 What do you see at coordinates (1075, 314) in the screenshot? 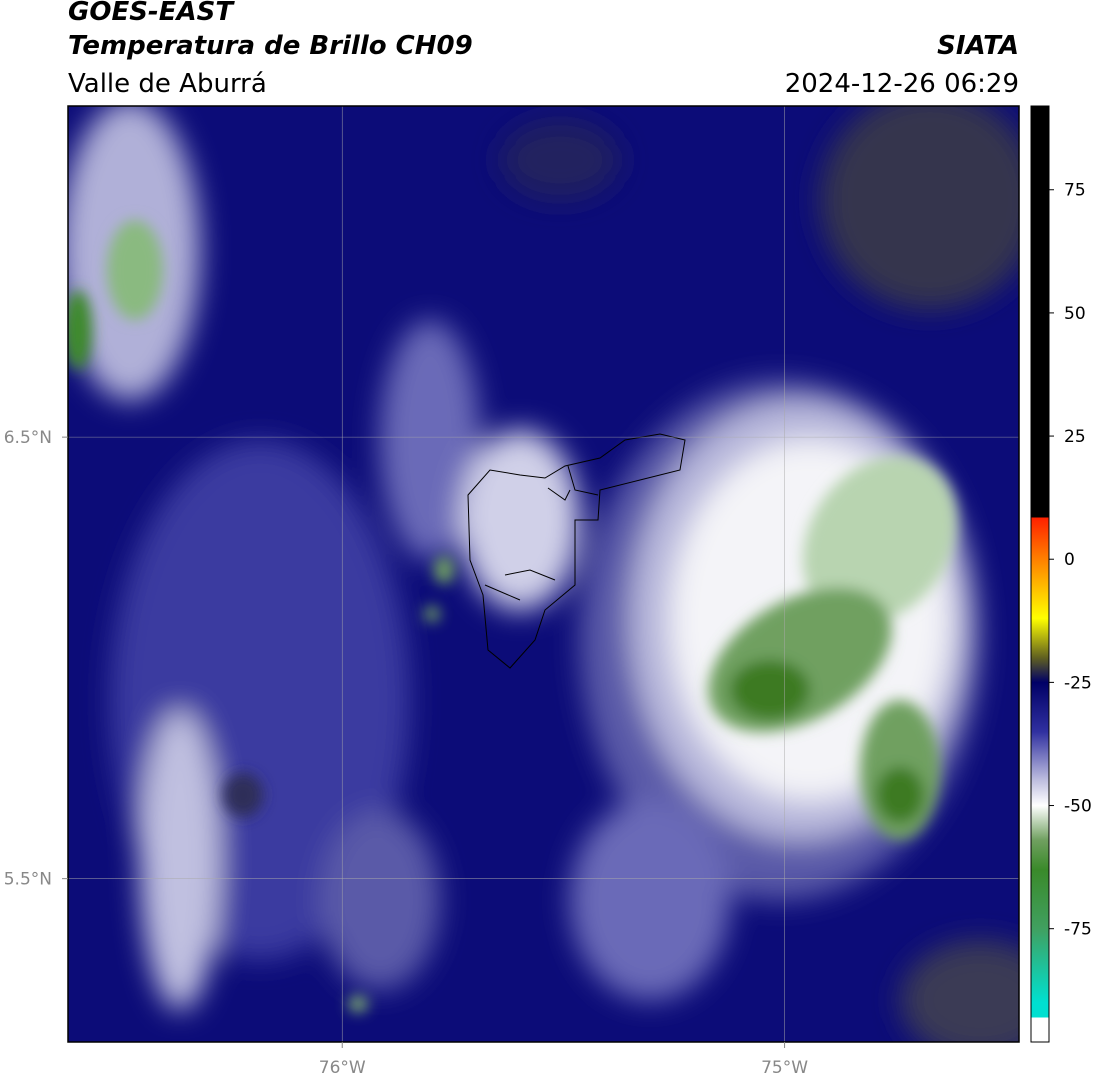
I see `colorbar-tick-label: 50` at bounding box center [1075, 314].